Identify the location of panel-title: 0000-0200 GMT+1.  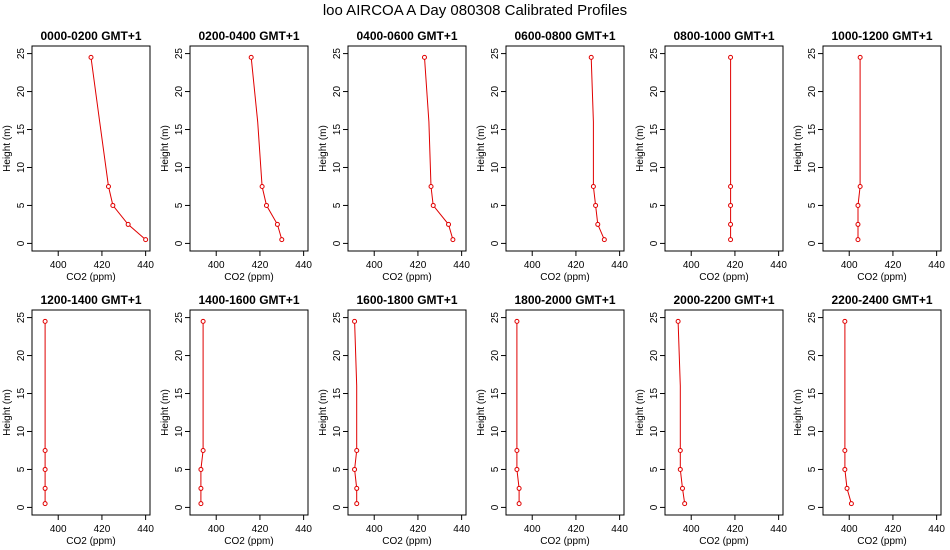
(90, 36).